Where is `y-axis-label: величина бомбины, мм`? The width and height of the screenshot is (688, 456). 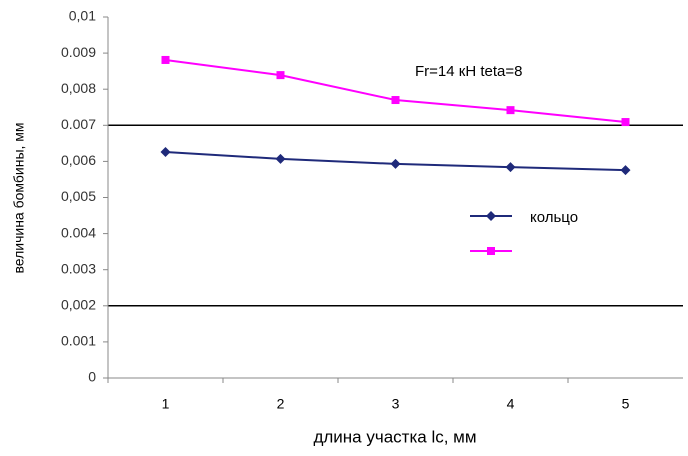
y-axis-label: величина бомбины, мм is located at coordinates (19, 197).